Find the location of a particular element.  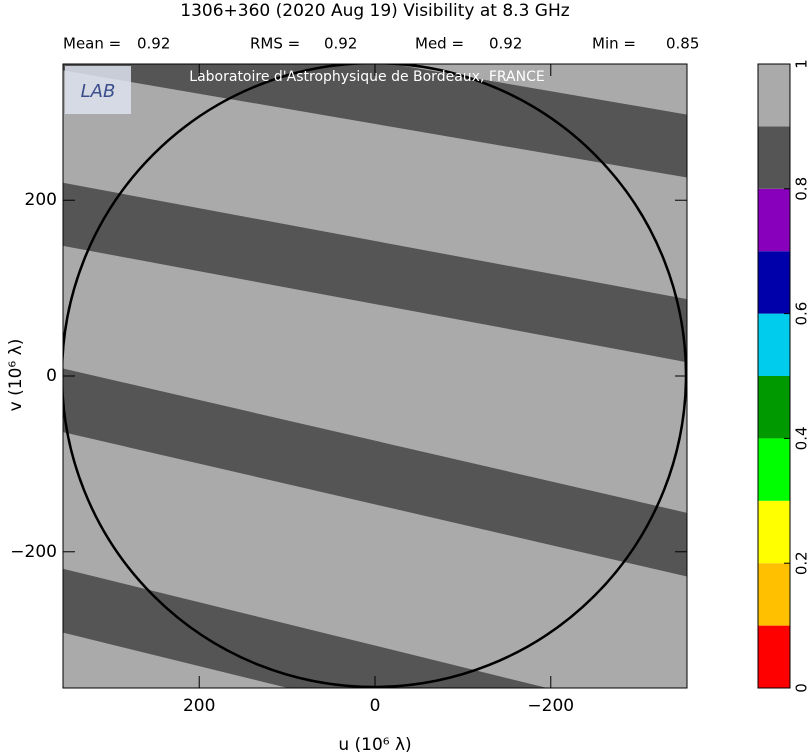

logo-box is located at coordinates (98, 90).